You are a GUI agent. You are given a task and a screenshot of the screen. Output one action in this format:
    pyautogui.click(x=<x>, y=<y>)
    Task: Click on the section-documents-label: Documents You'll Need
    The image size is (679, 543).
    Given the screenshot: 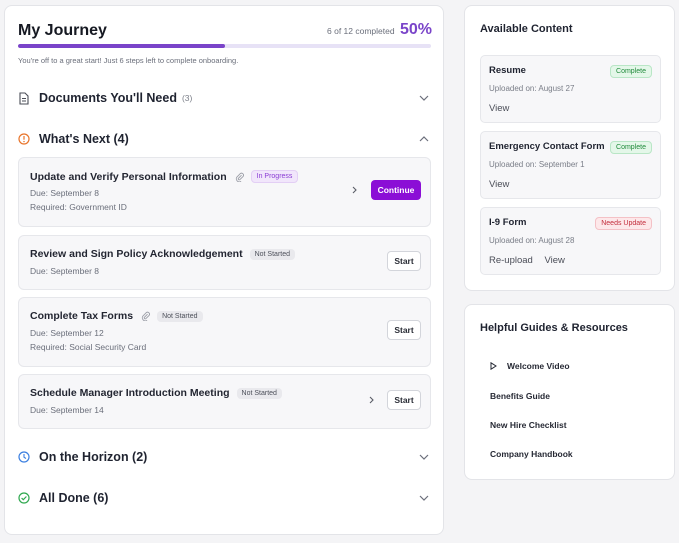 What is the action you would take?
    pyautogui.click(x=108, y=98)
    